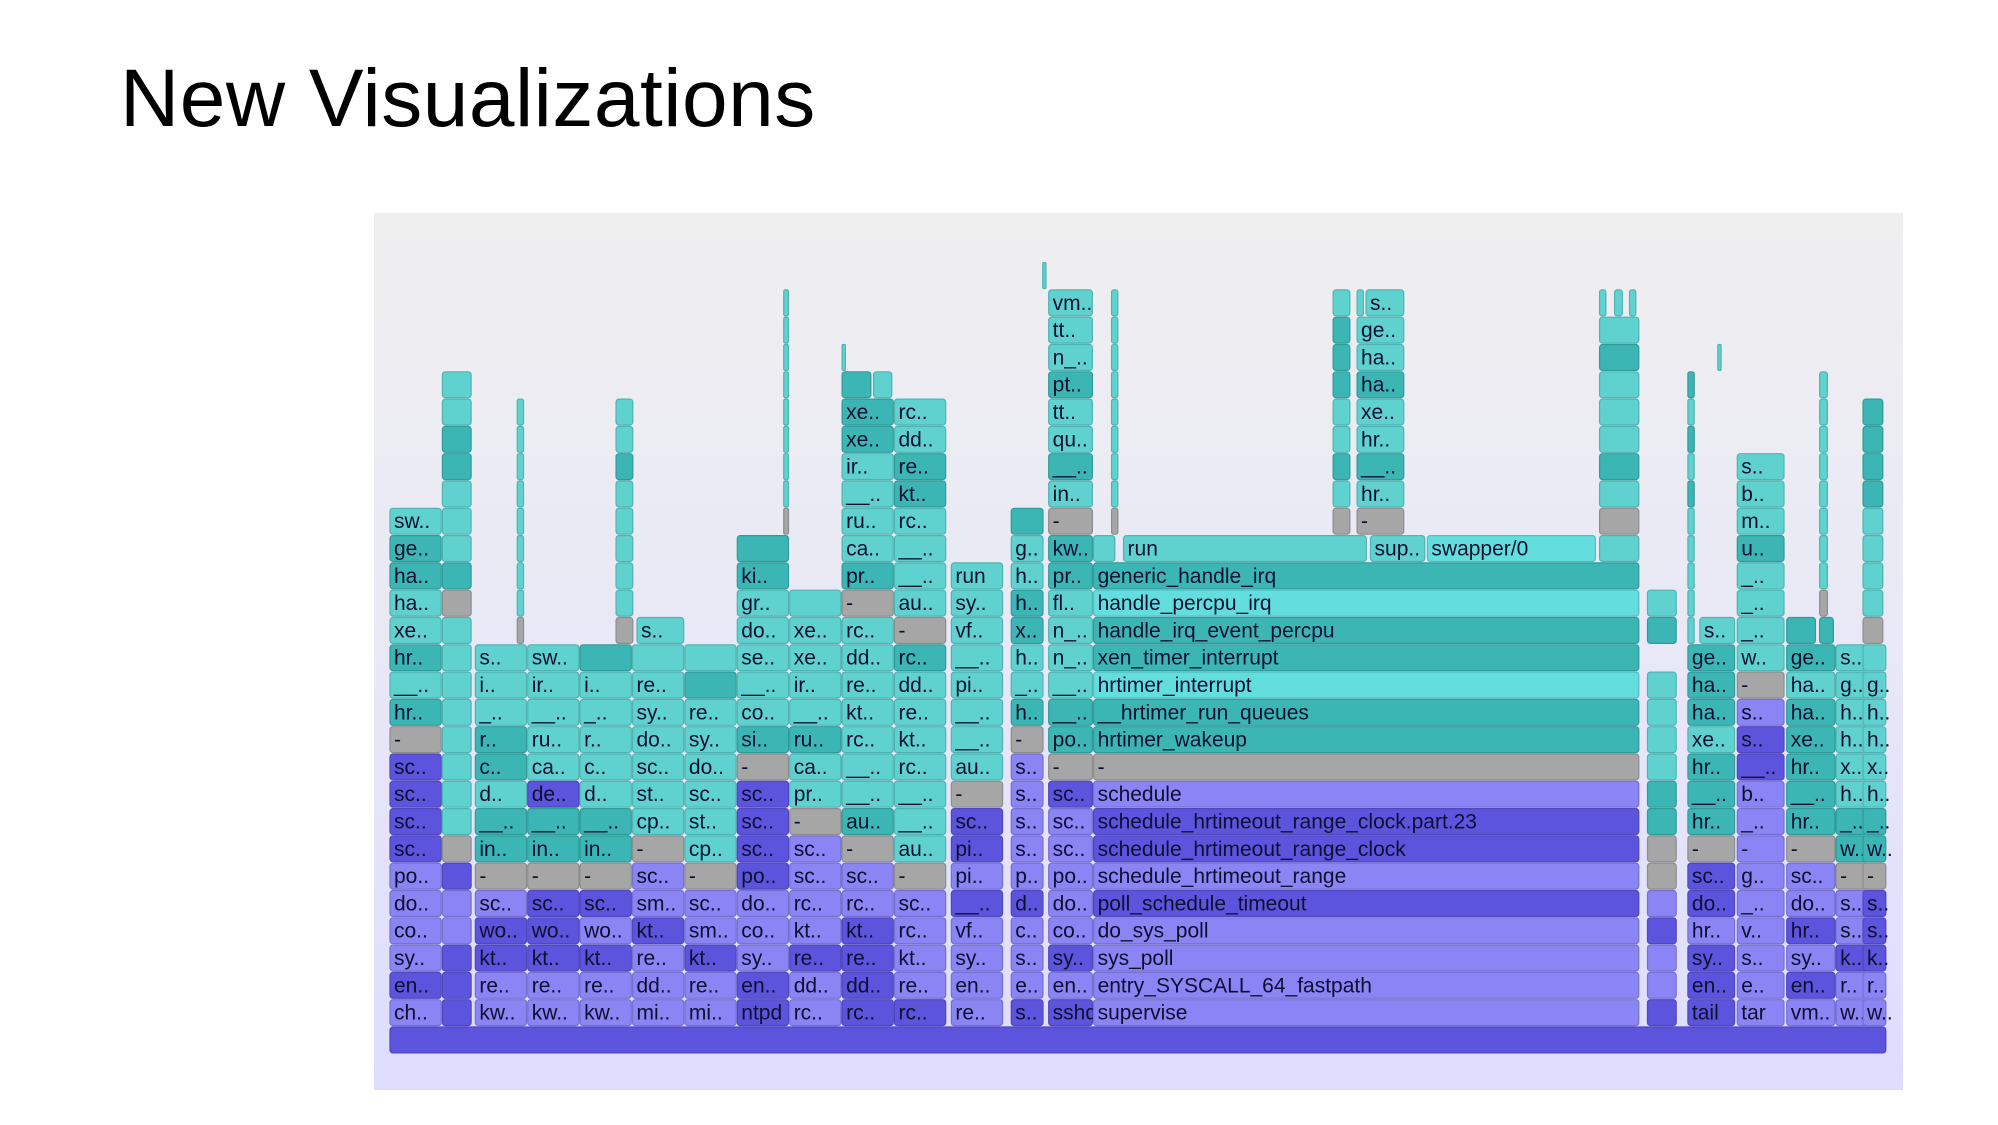 Image resolution: width=1998 pixels, height=1125 pixels. What do you see at coordinates (1070, 412) in the screenshot?
I see `flame-frame: tt..` at bounding box center [1070, 412].